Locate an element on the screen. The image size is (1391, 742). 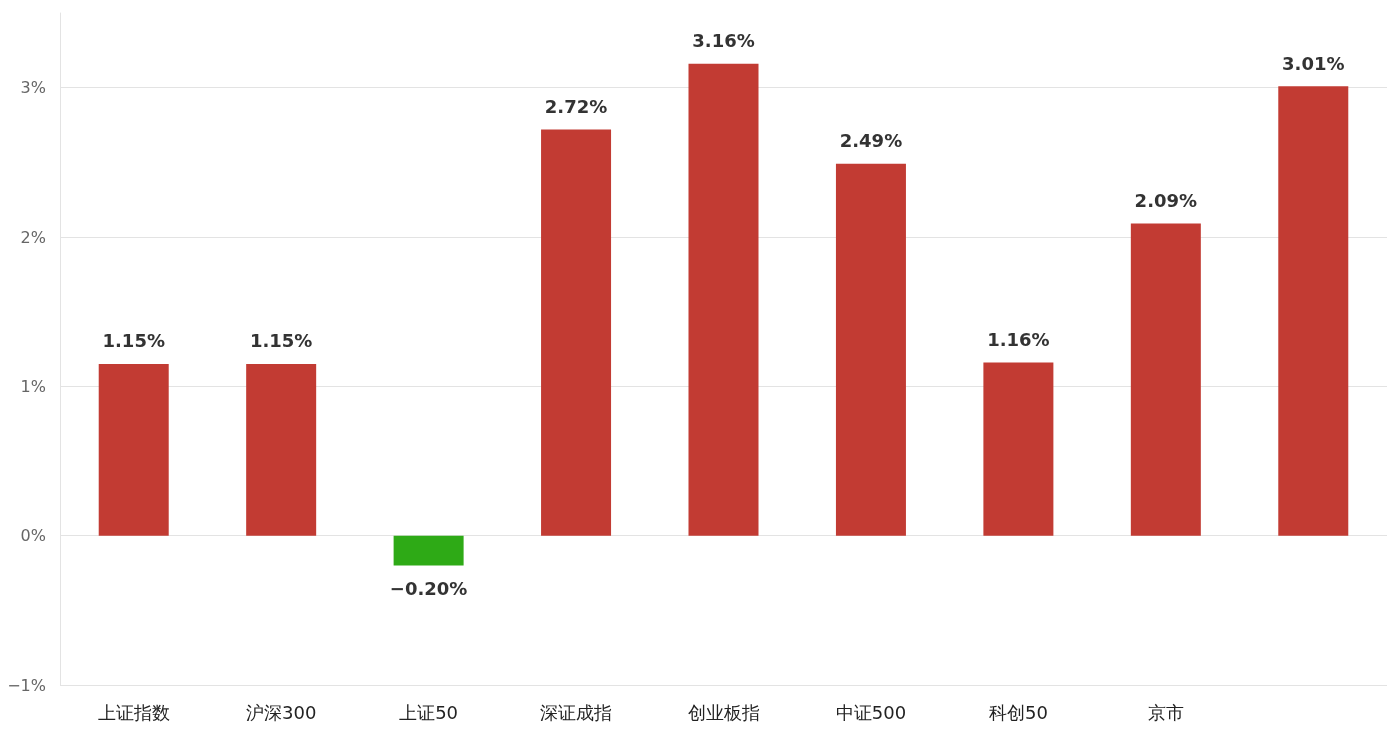
x-tick-label: 沪深300 is located at coordinates (281, 712).